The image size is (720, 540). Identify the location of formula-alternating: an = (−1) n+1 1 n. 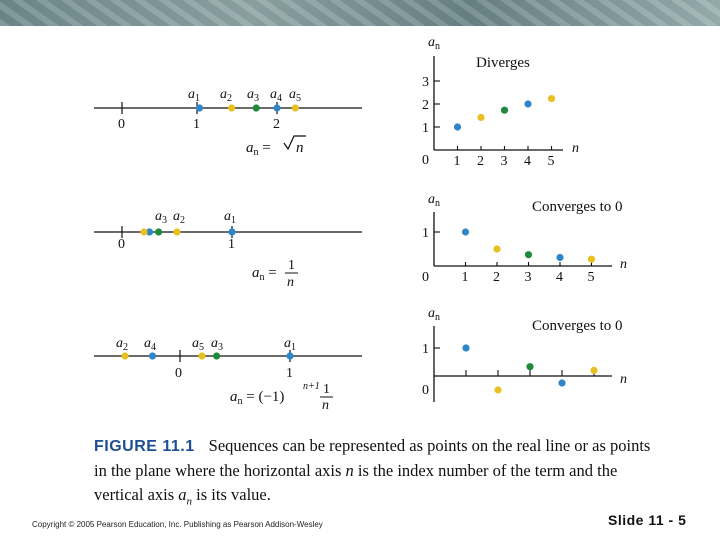
(281, 397).